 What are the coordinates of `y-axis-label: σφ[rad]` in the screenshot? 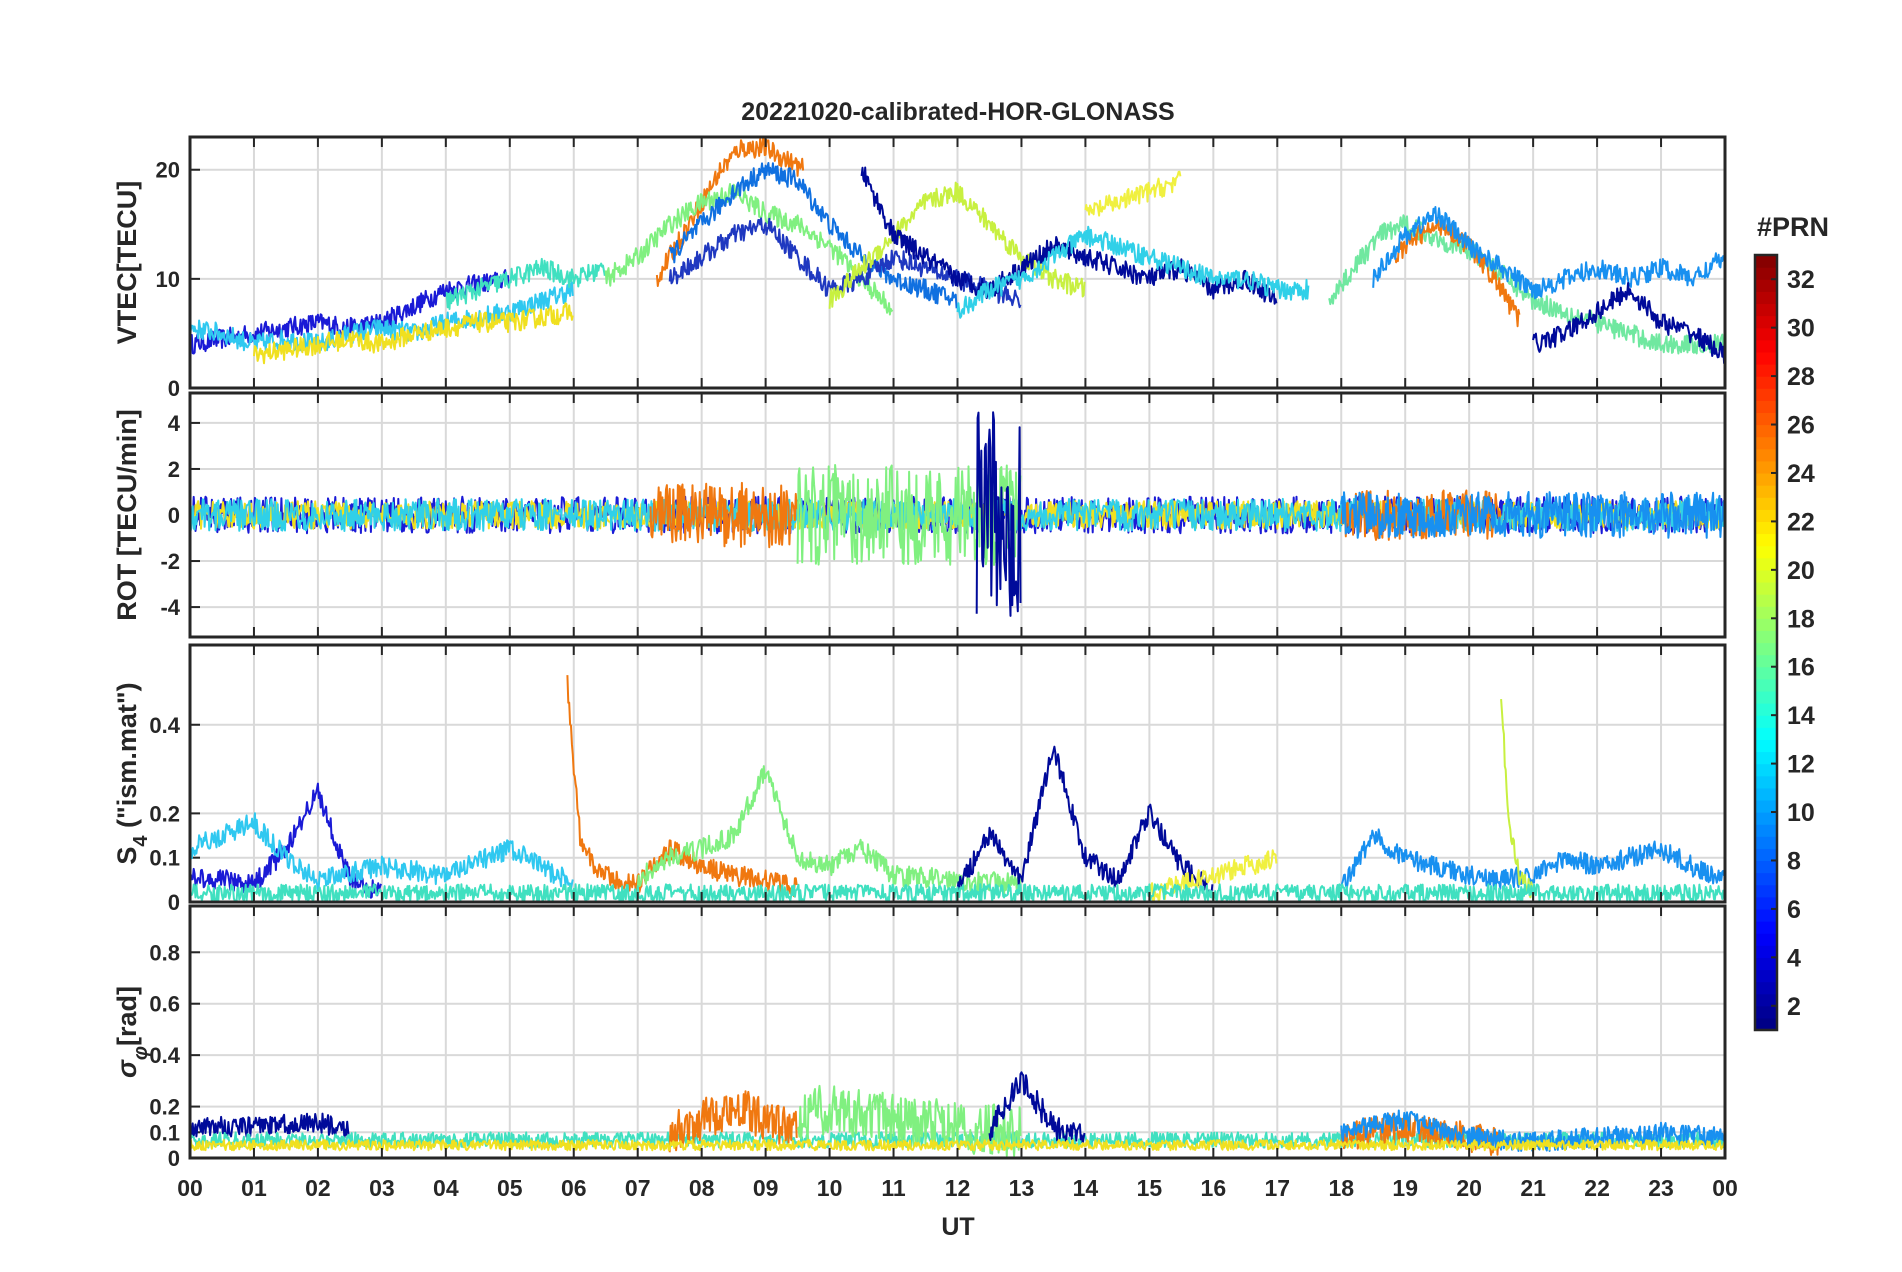 It's located at (132, 1032).